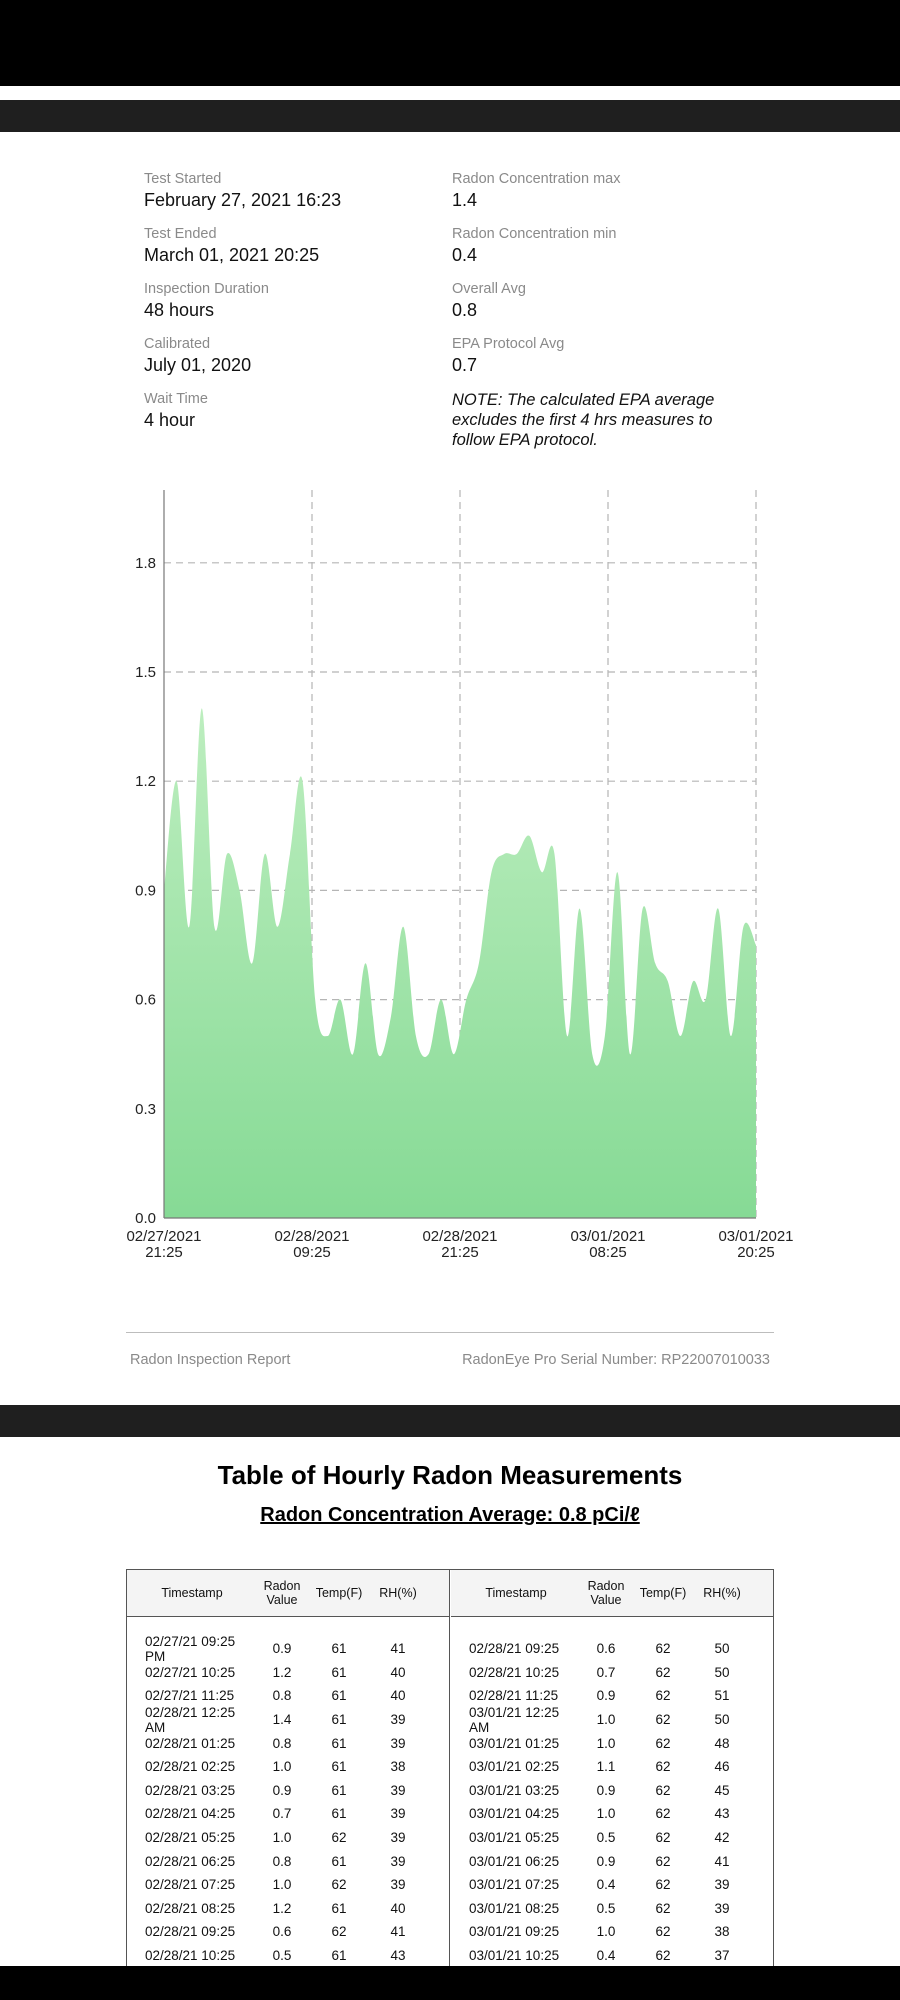  I want to click on table-row: 03/01/21 04:25 1.0 62 43, so click(612, 1814).